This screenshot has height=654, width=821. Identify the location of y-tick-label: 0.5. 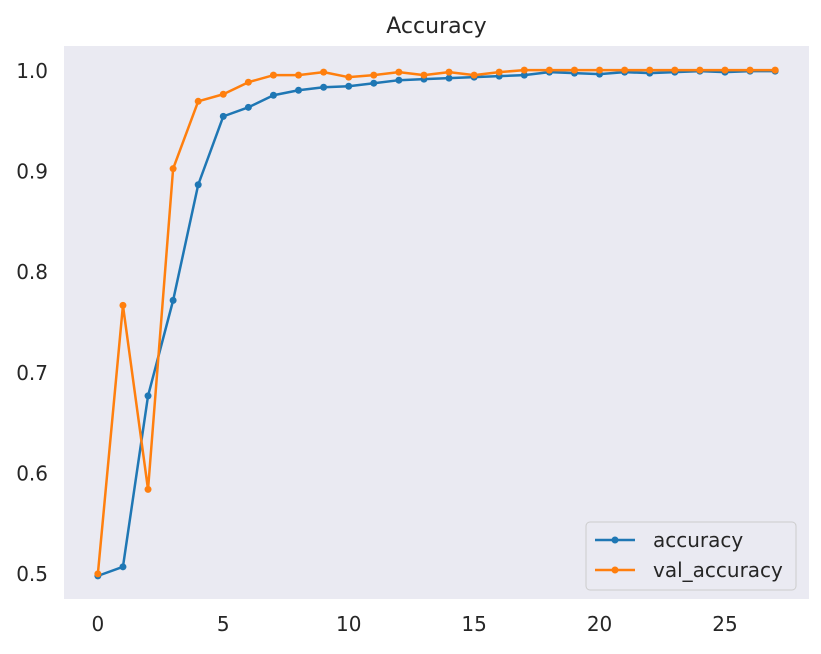
(32, 574).